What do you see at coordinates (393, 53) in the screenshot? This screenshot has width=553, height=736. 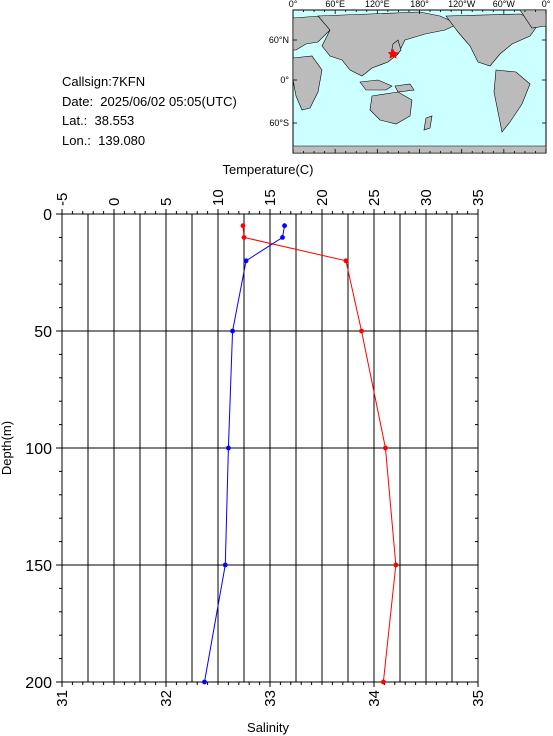 I see `station-marker-icon` at bounding box center [393, 53].